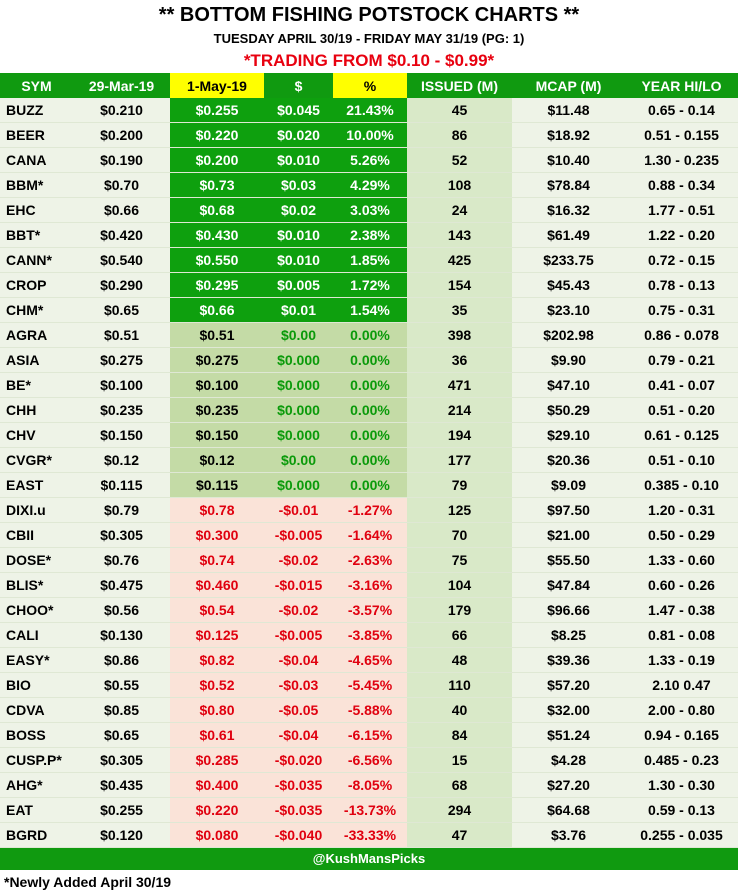 The image size is (738, 894). I want to click on symbol-cell: BLIS*, so click(36, 585).